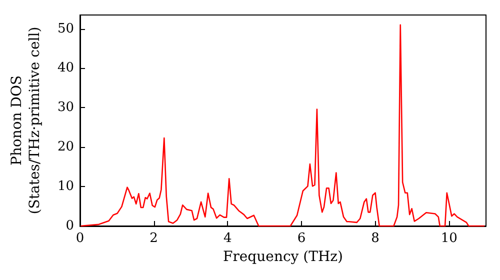 This screenshot has width=500, height=280. I want to click on y-tick-label: 10, so click(65, 186).